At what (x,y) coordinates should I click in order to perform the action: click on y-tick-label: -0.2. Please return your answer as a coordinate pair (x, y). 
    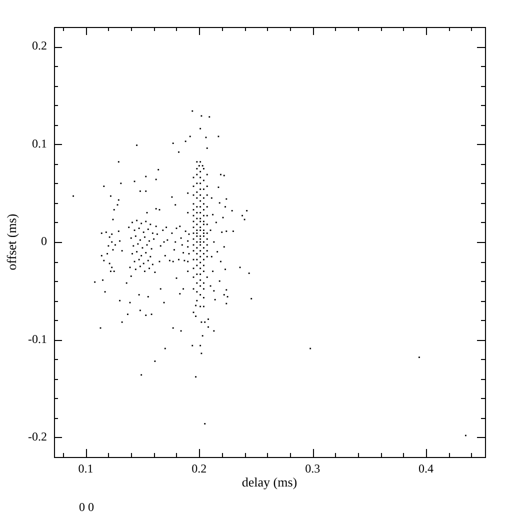
    Looking at the image, I should click on (37, 437).